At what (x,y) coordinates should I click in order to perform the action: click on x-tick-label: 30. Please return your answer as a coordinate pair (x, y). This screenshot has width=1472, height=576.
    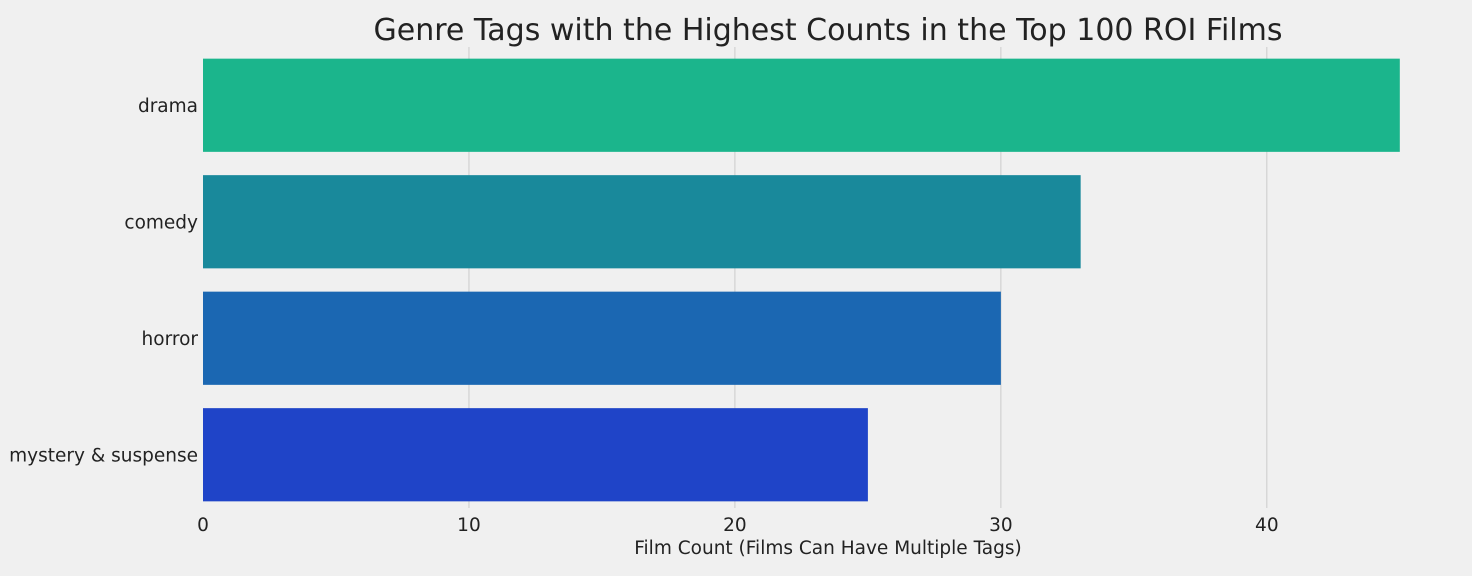
    Looking at the image, I should click on (1001, 525).